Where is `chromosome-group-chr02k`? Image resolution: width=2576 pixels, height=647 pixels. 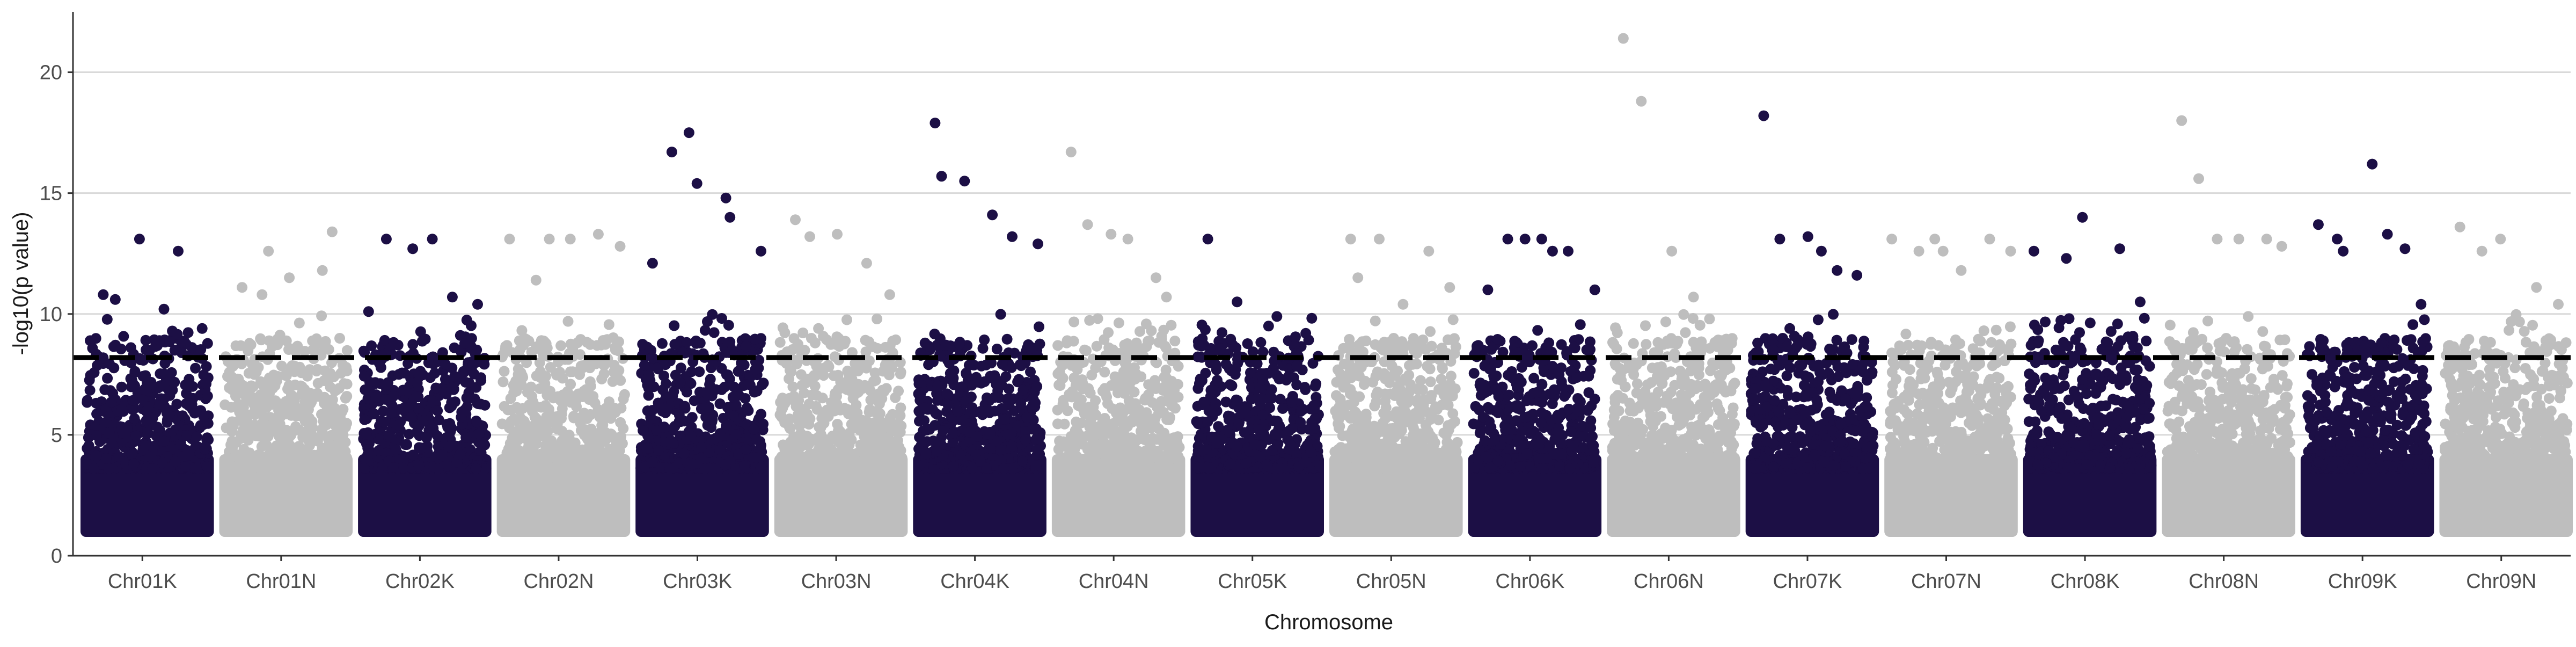
chromosome-group-chr02k is located at coordinates (425, 385).